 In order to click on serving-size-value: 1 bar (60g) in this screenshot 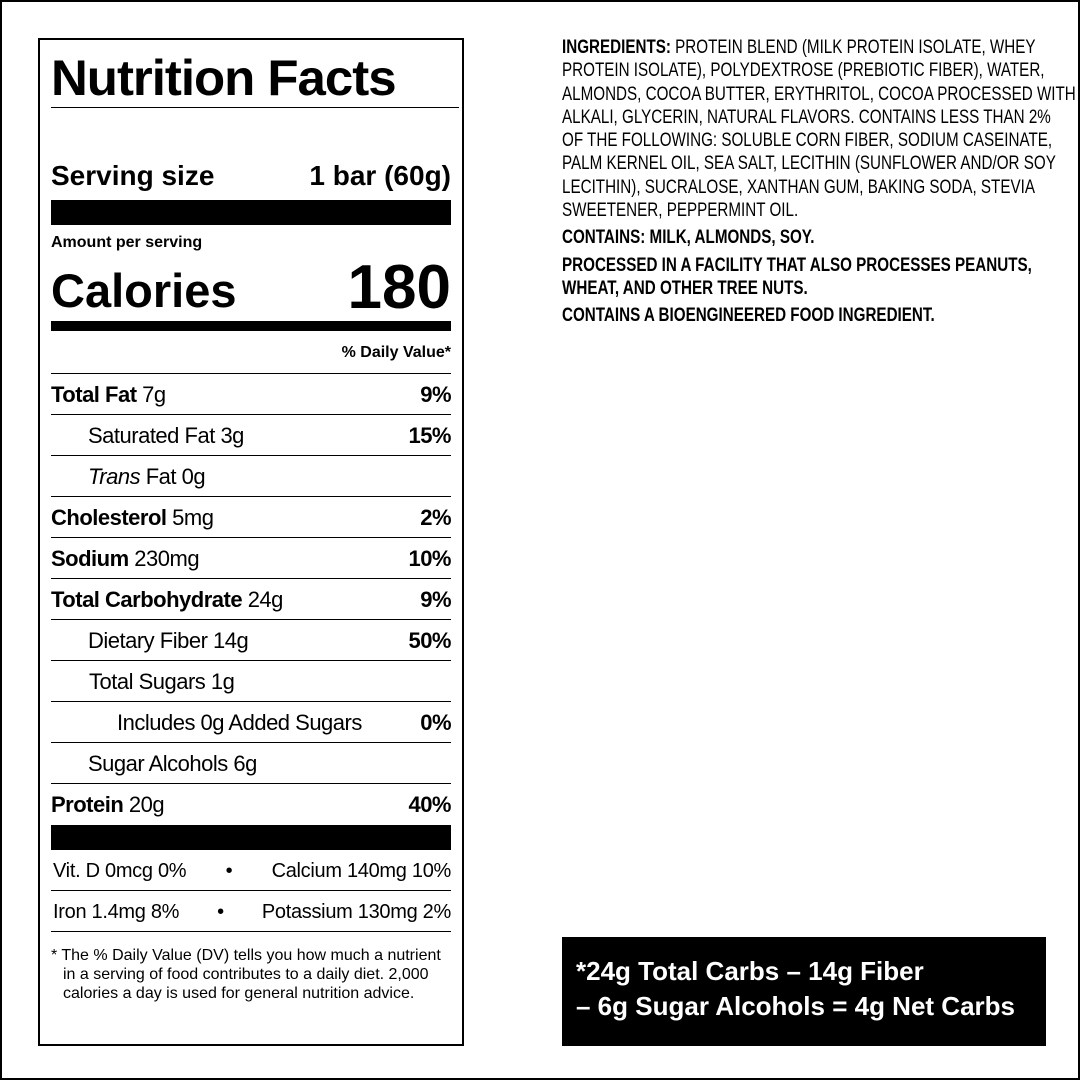, I will do `click(380, 175)`.